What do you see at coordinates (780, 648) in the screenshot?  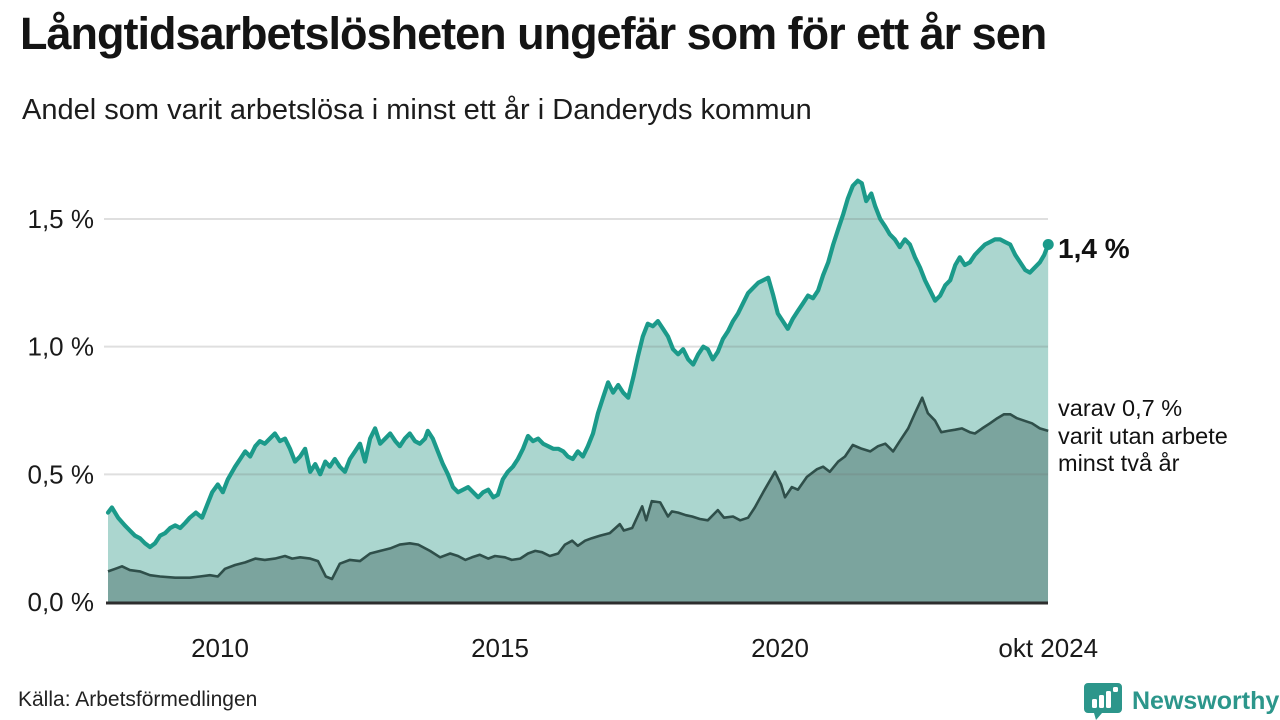 I see `x-tick-label-2020: 2020` at bounding box center [780, 648].